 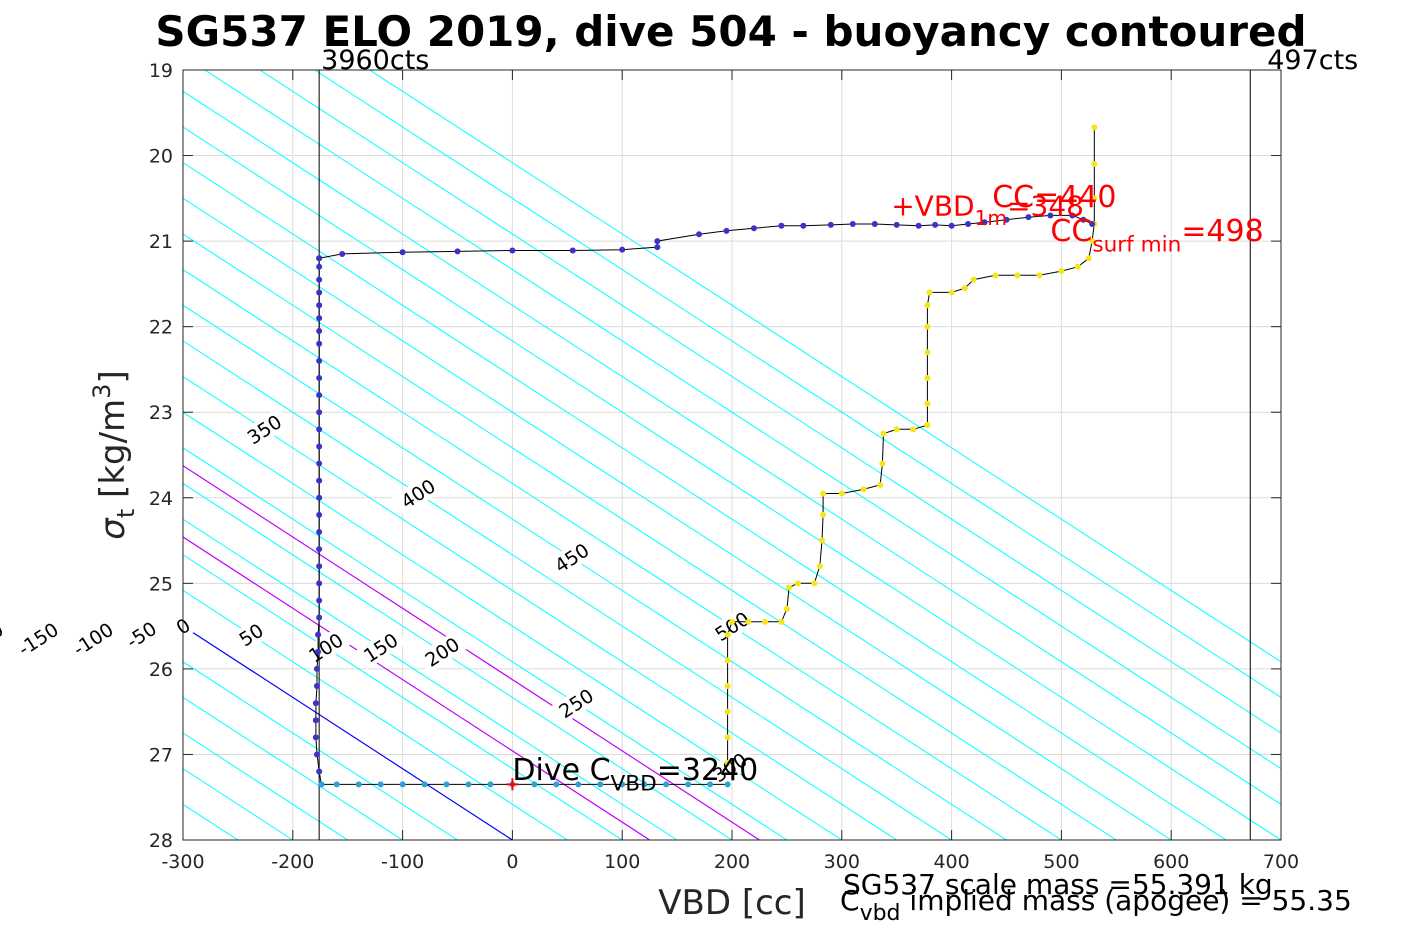 I want to click on y-tick-label: 19, so click(x=161, y=71).